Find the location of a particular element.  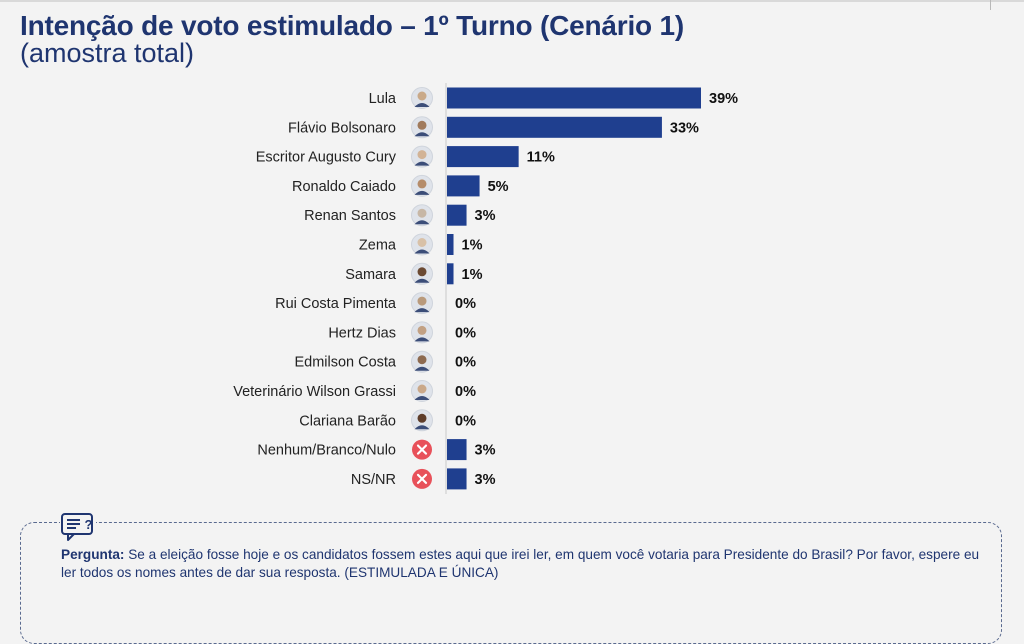

speech-bubble-icon: ? is located at coordinates (78, 527).